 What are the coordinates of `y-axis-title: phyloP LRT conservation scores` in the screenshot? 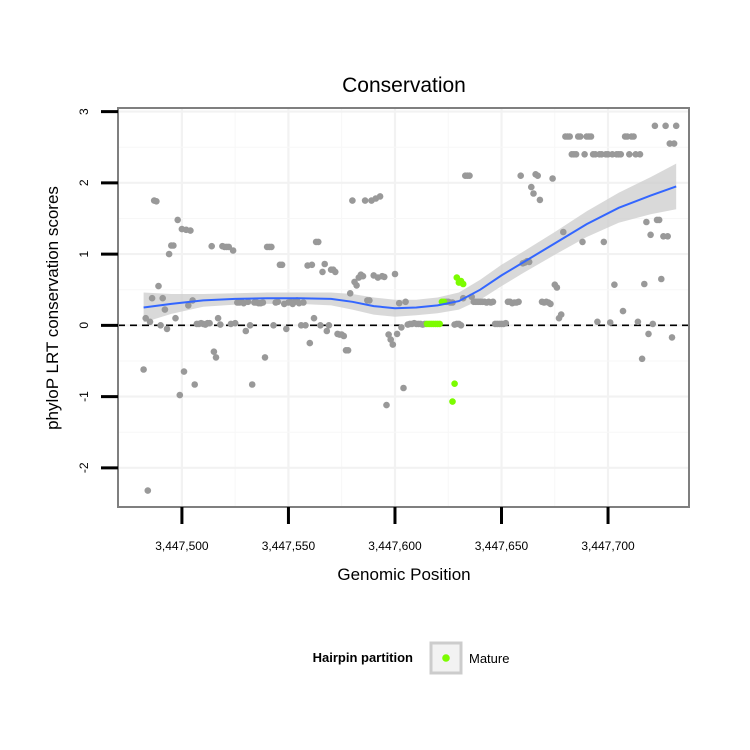 It's located at (52, 308).